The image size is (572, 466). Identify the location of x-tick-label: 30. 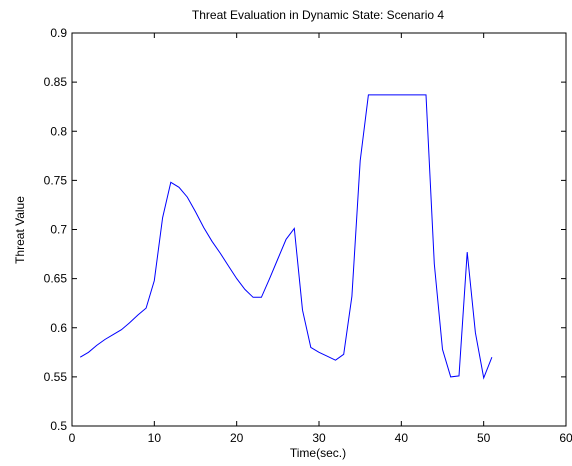
(319, 438).